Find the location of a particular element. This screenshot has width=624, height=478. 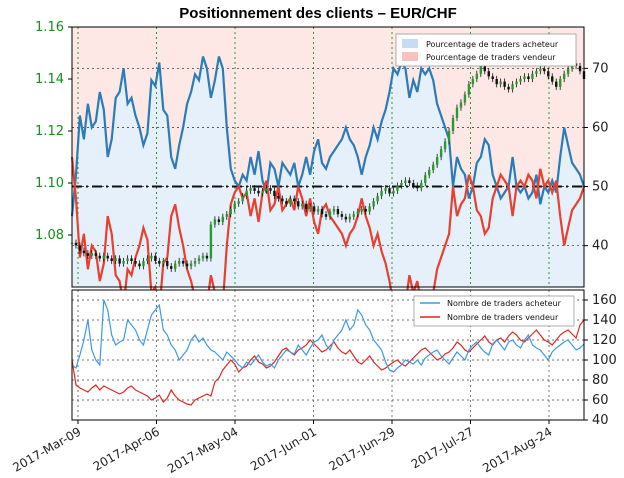

x-tick-label: 2017-Jun-01 is located at coordinates (283, 448).